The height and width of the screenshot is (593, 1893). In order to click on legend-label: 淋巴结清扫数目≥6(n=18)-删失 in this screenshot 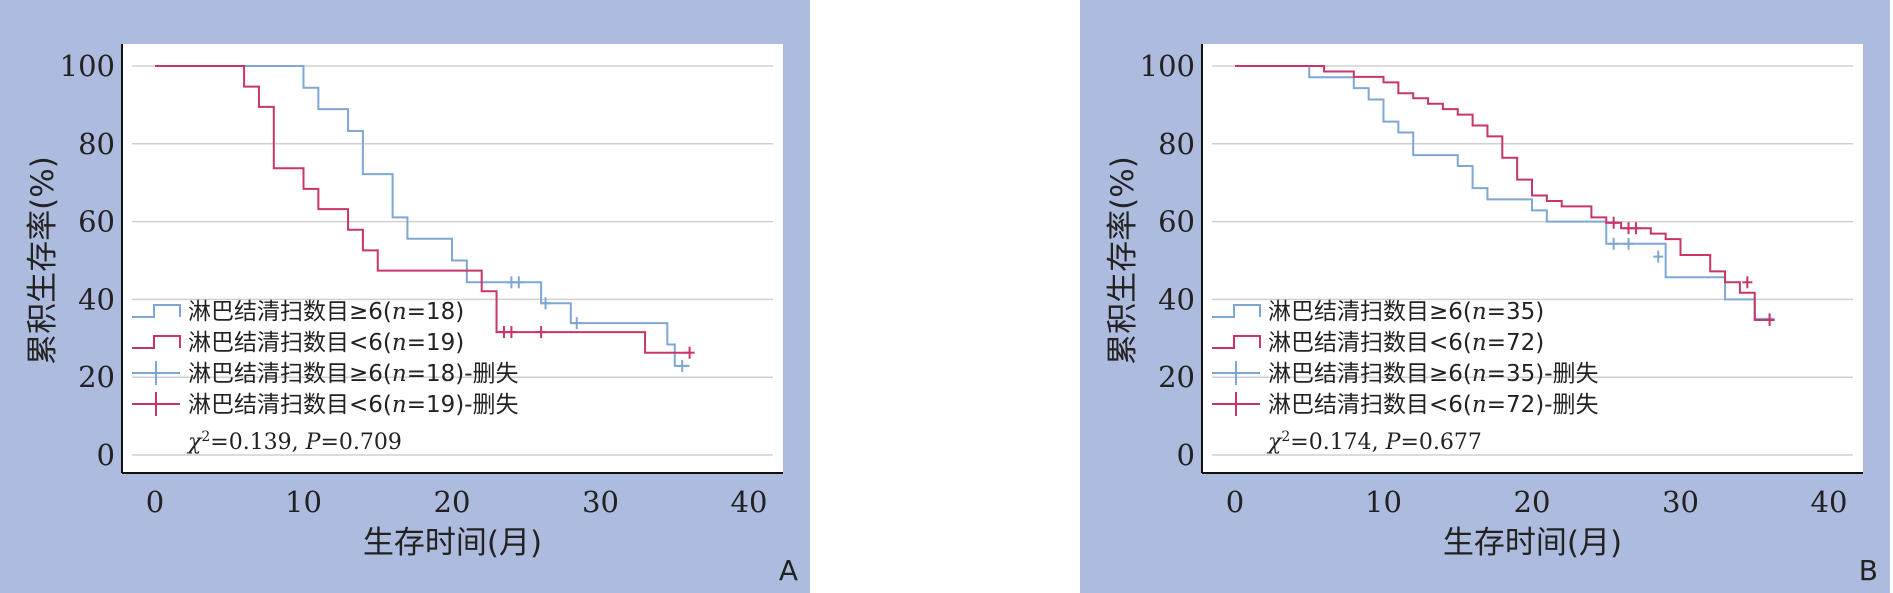, I will do `click(353, 374)`.